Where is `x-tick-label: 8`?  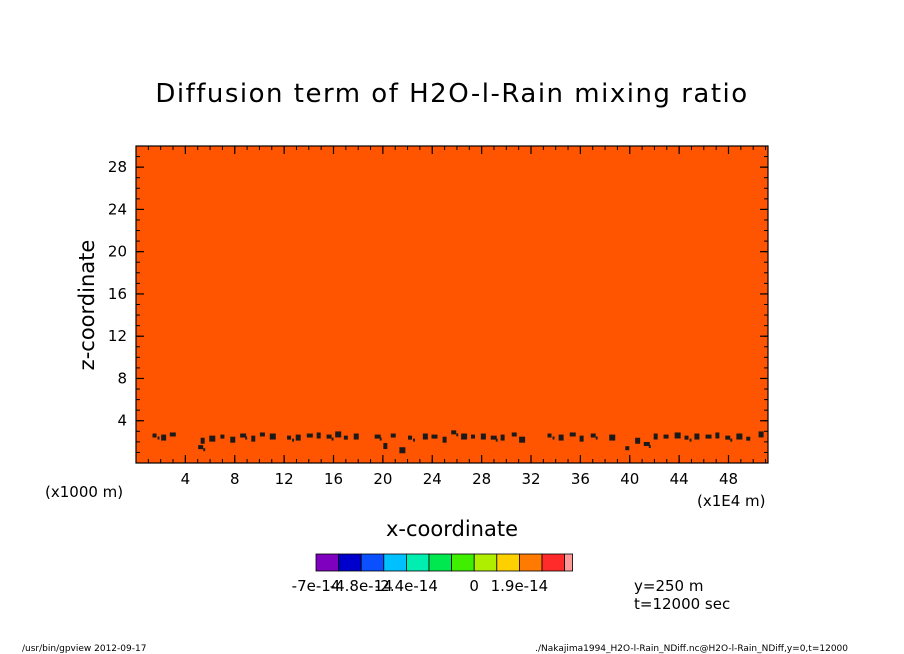 x-tick-label: 8 is located at coordinates (235, 479).